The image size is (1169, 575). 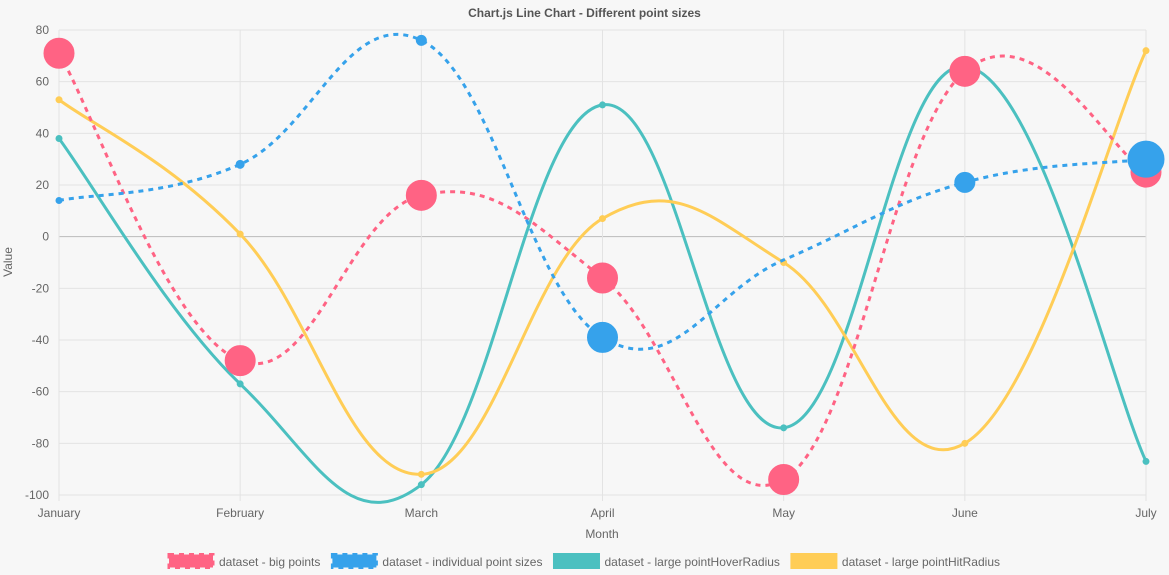 I want to click on legend-item: dataset - large pointHoverRadius, so click(x=666, y=561).